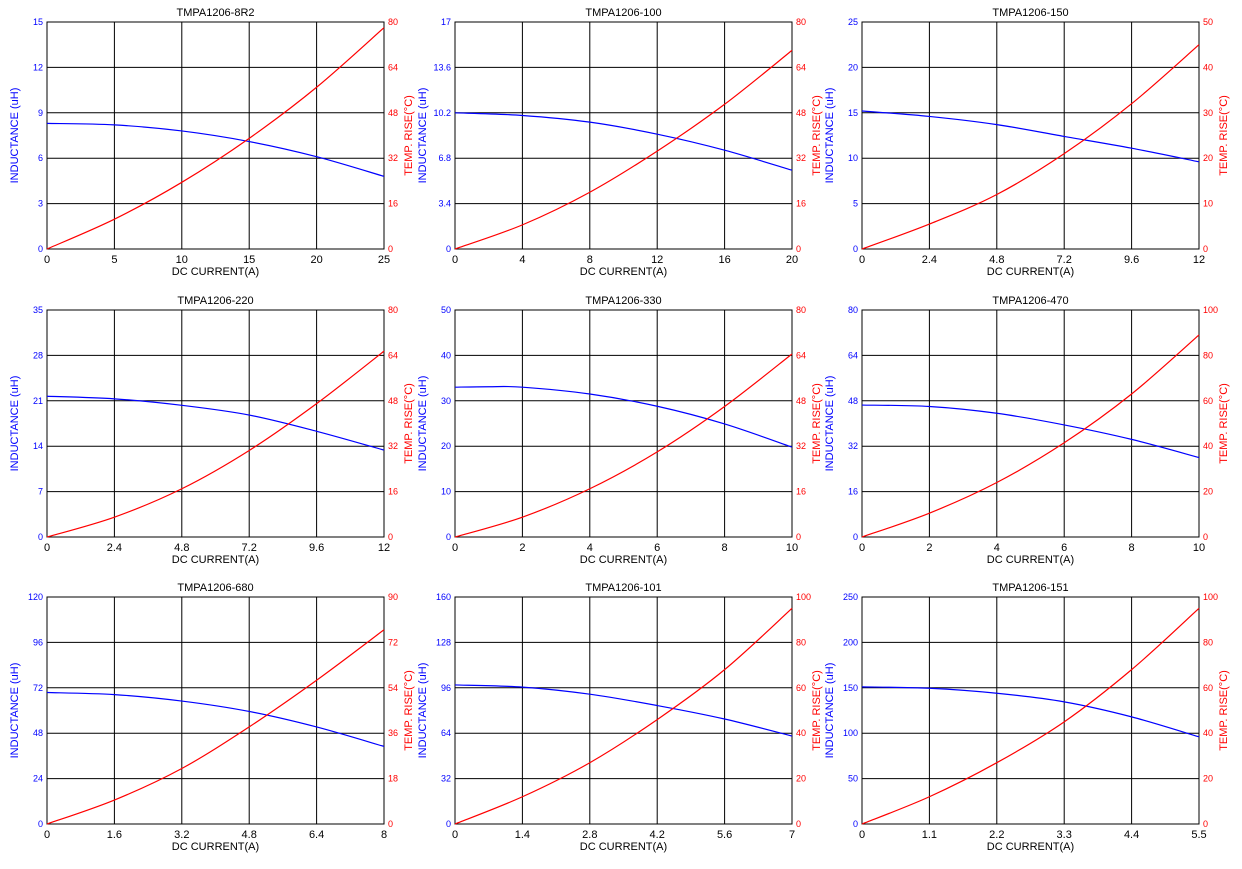 The image size is (1242, 869). I want to click on y2-tick-label: 30, so click(1208, 113).